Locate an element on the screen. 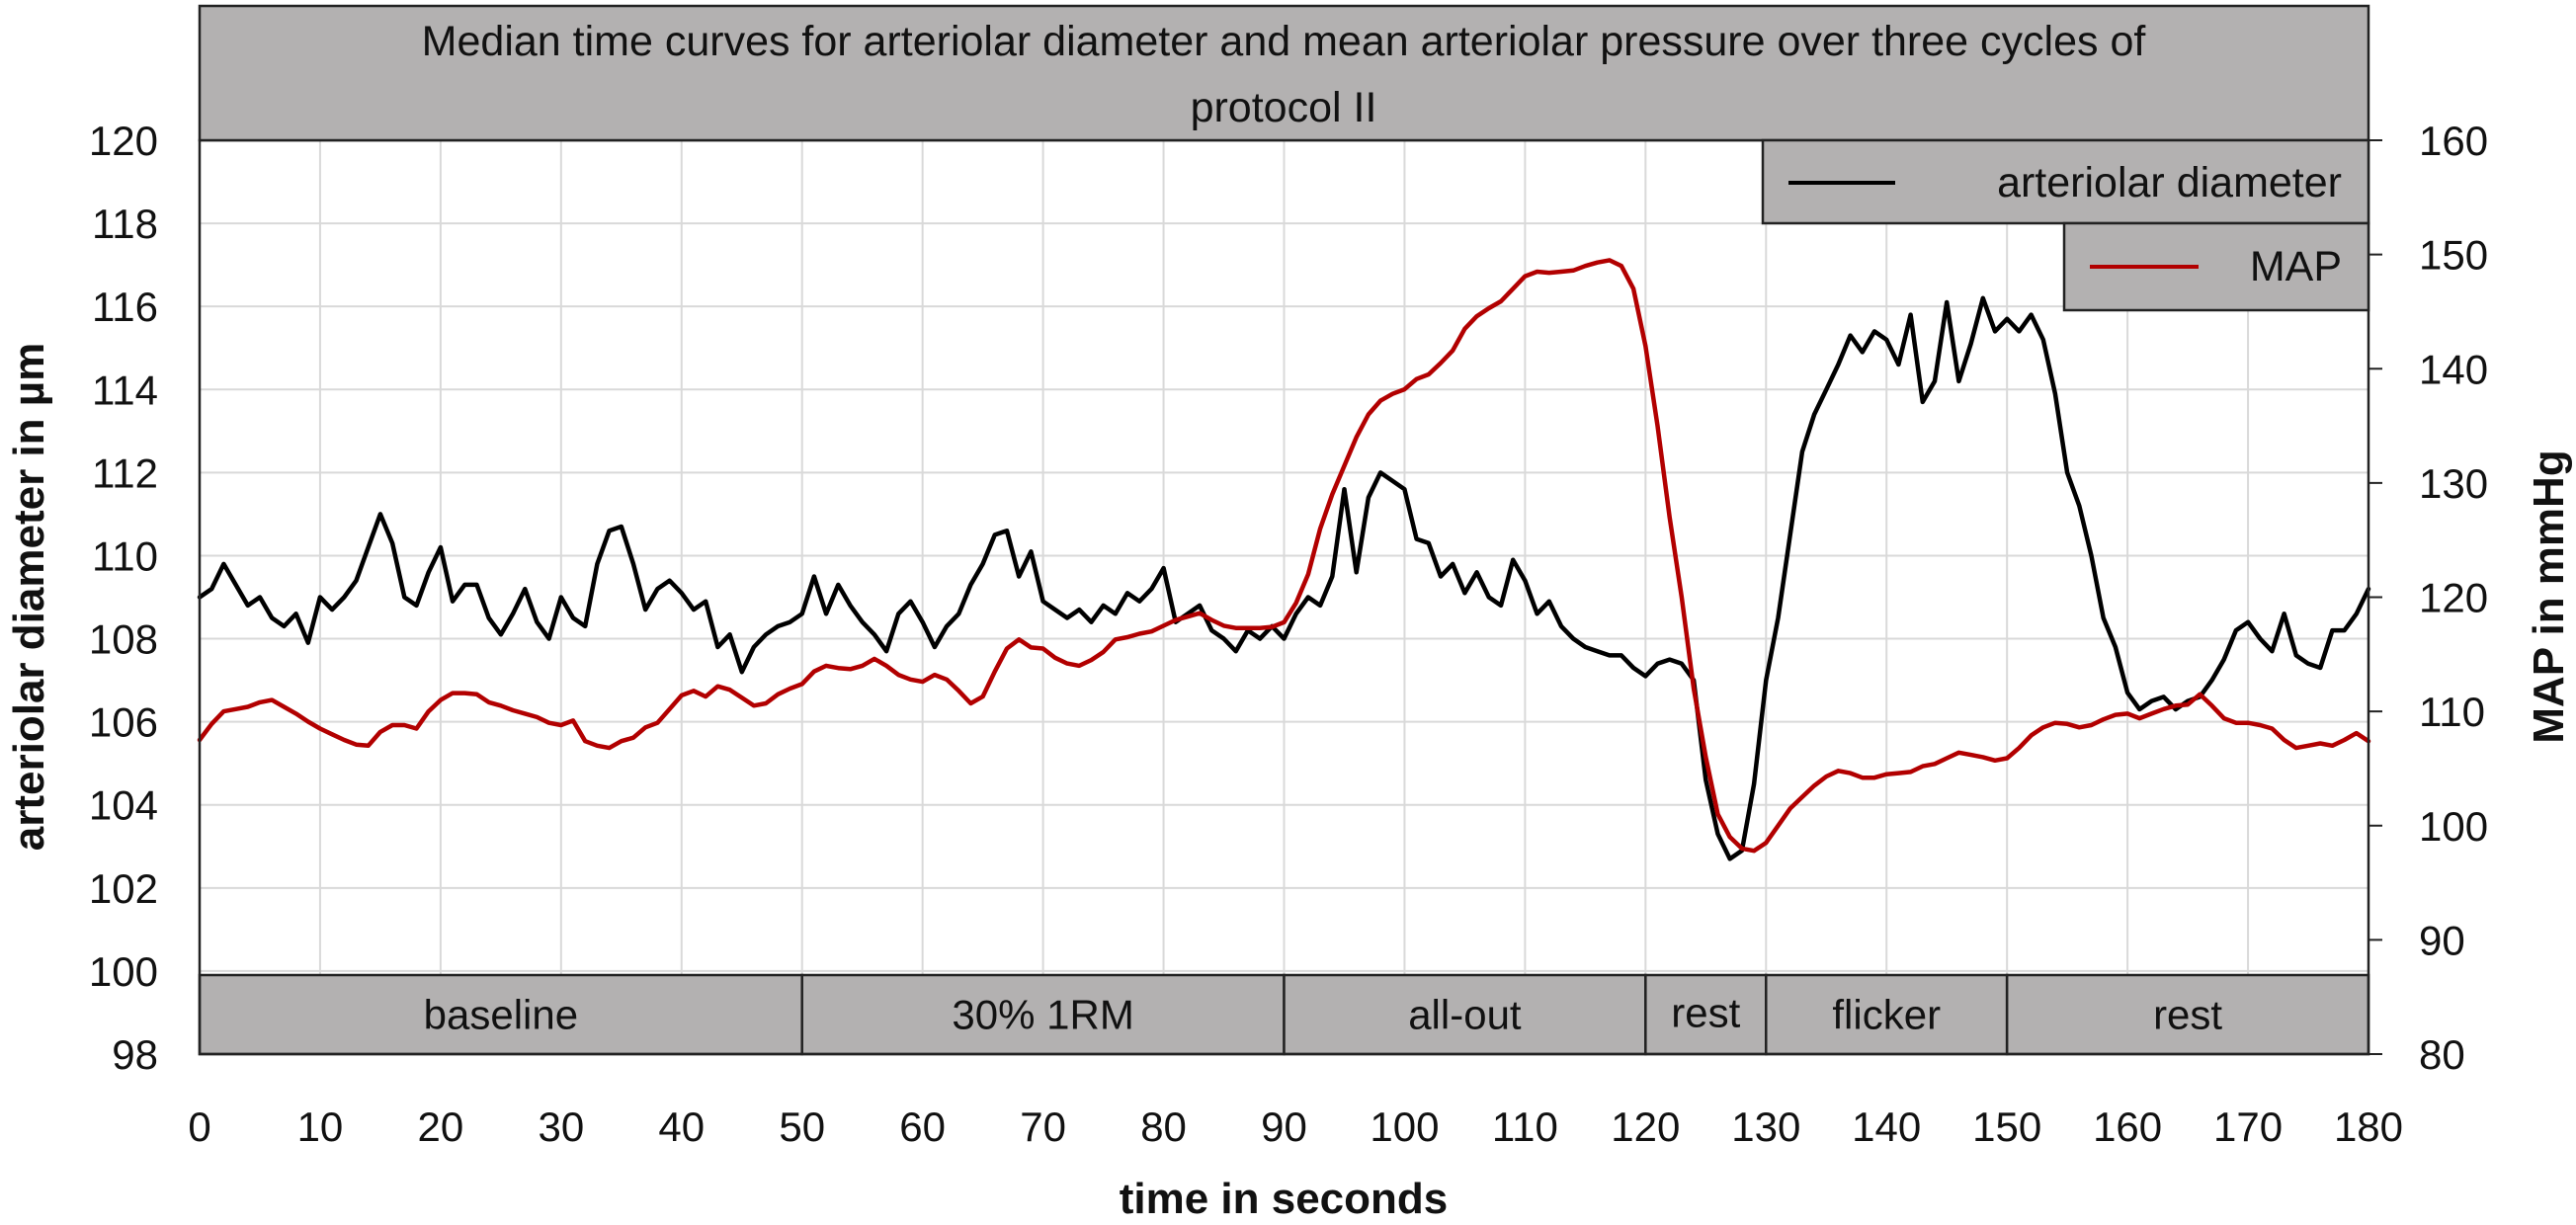  x-tick-label-10: 100 is located at coordinates (1404, 1126).